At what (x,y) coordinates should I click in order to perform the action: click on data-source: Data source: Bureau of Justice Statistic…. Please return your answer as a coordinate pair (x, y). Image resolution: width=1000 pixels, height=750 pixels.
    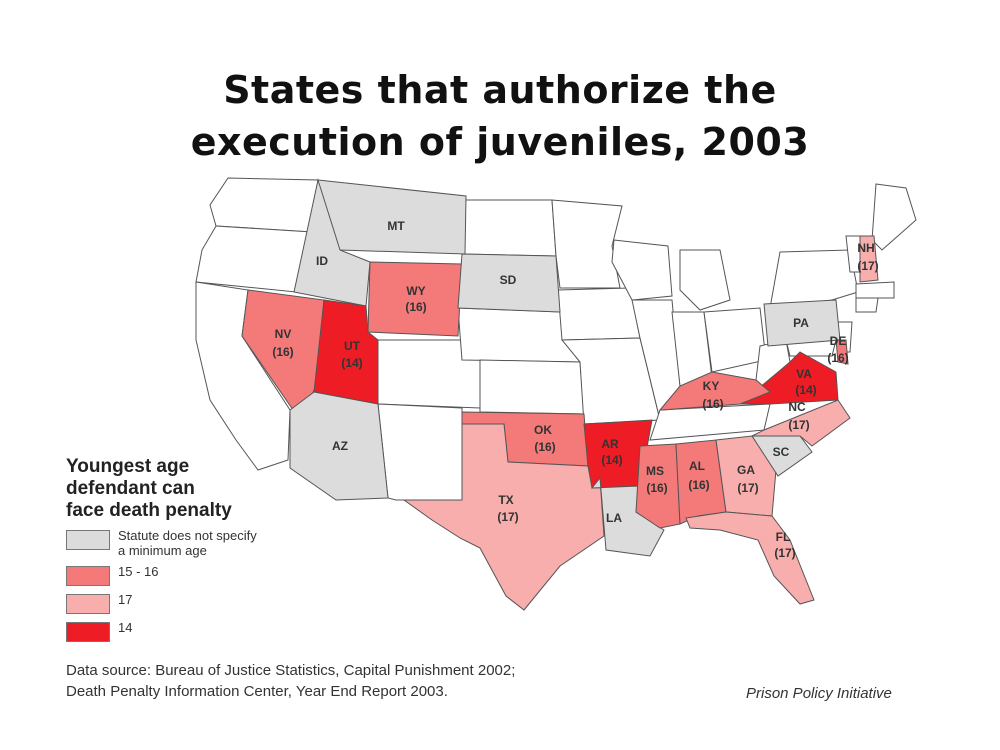
    Looking at the image, I should click on (376, 681).